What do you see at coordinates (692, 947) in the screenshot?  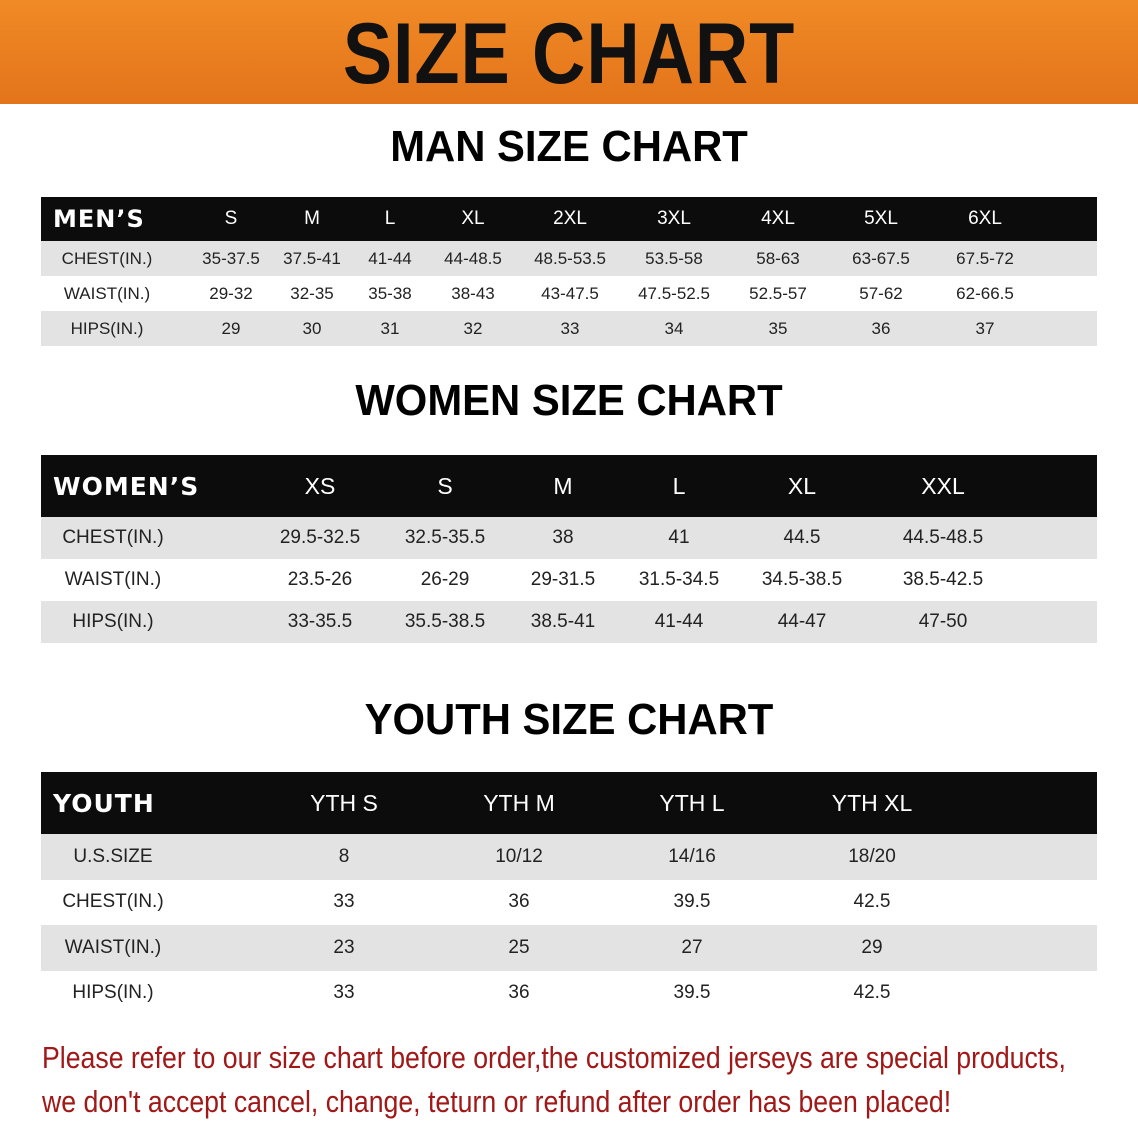 I see `table-cell: 27` at bounding box center [692, 947].